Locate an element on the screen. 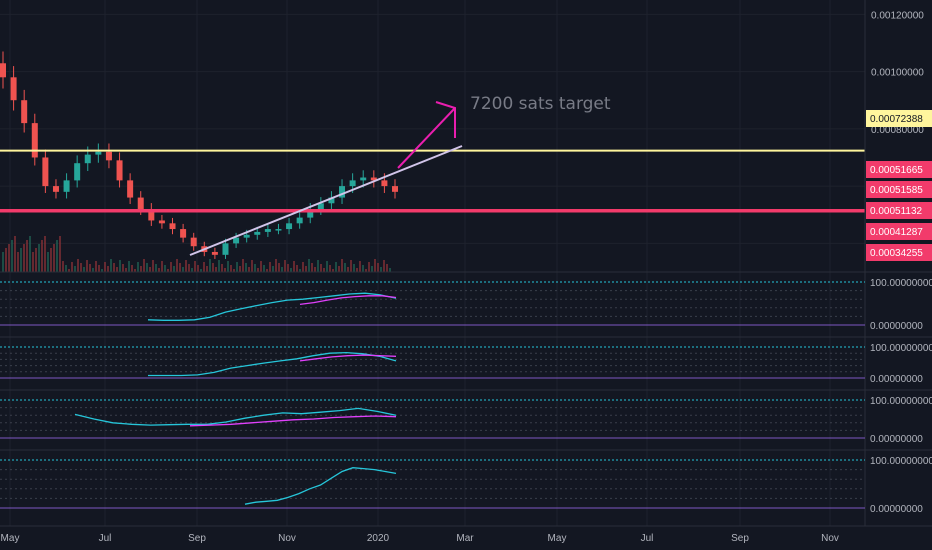  price-tick-label: 0.00100000 is located at coordinates (897, 73).